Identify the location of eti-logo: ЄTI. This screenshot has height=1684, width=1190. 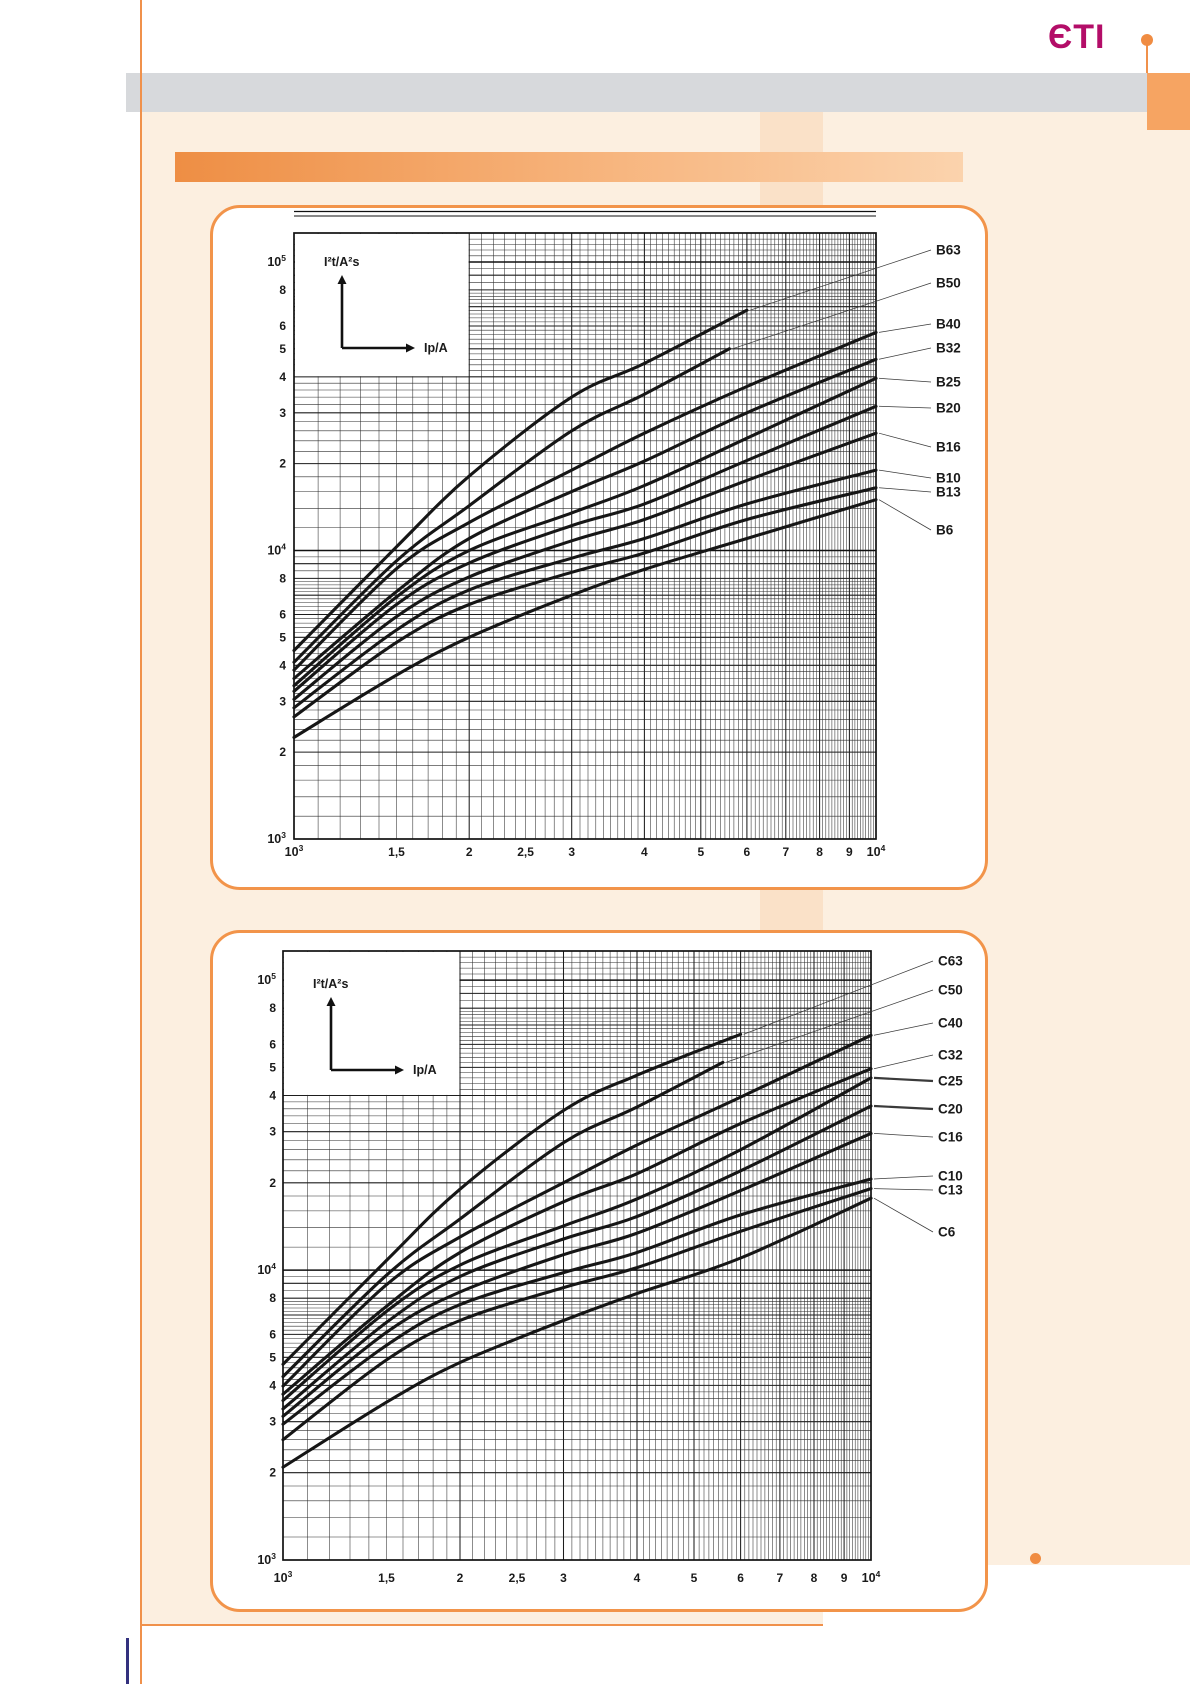
(1077, 37).